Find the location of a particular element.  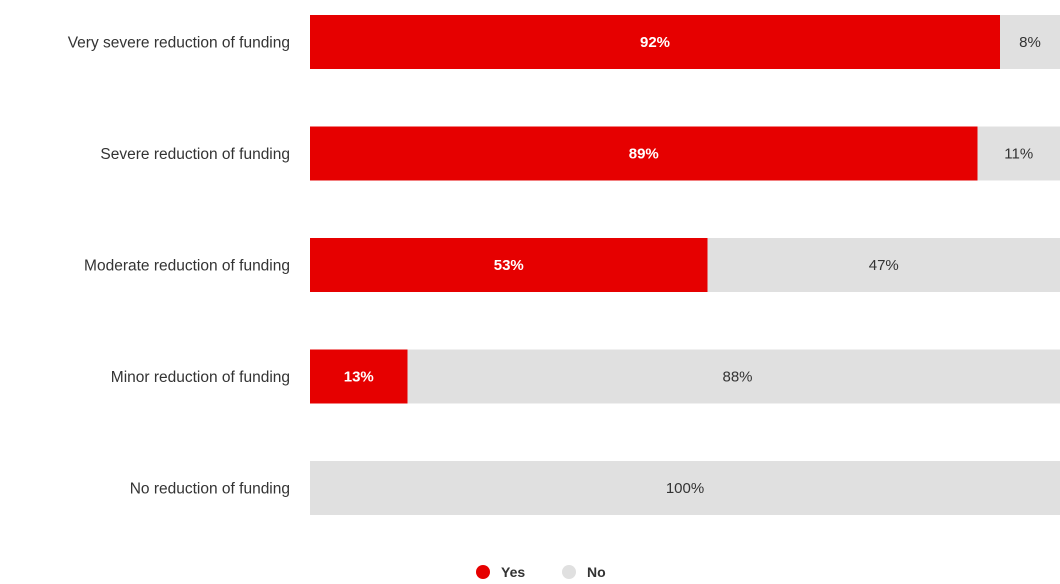

legend-label-no: No is located at coordinates (596, 572).